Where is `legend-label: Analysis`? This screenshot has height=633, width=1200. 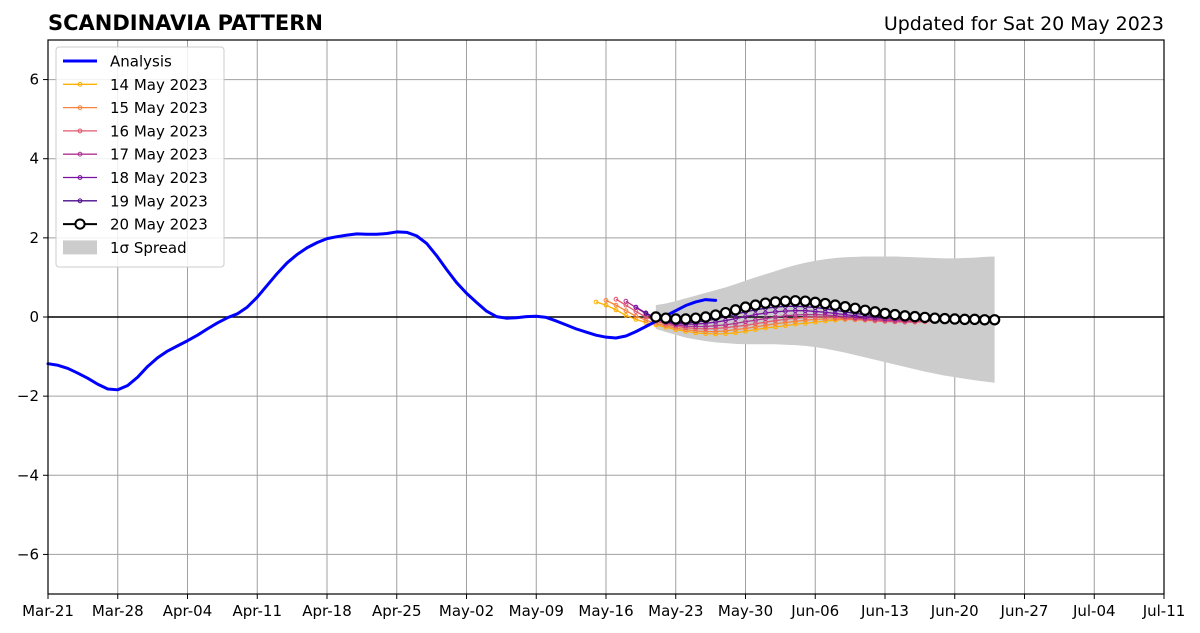 legend-label: Analysis is located at coordinates (141, 62).